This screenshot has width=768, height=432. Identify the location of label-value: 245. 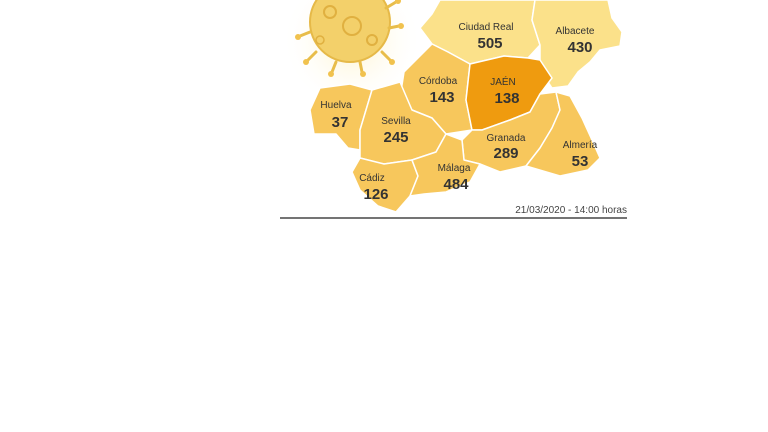
(395, 137).